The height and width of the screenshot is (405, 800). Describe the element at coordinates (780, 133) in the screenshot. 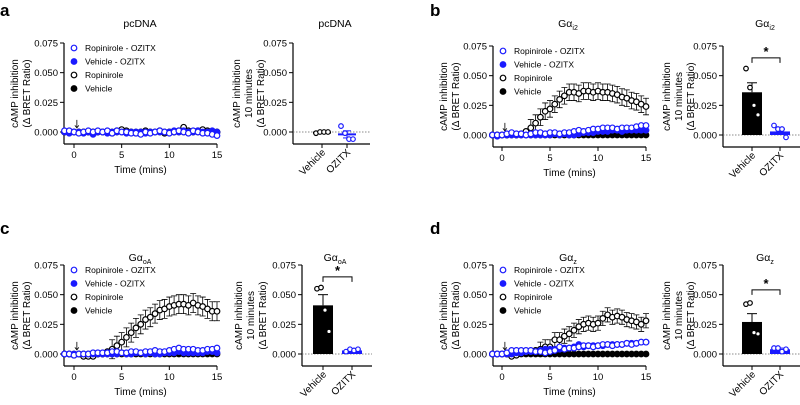

I see `mean-bar` at that location.